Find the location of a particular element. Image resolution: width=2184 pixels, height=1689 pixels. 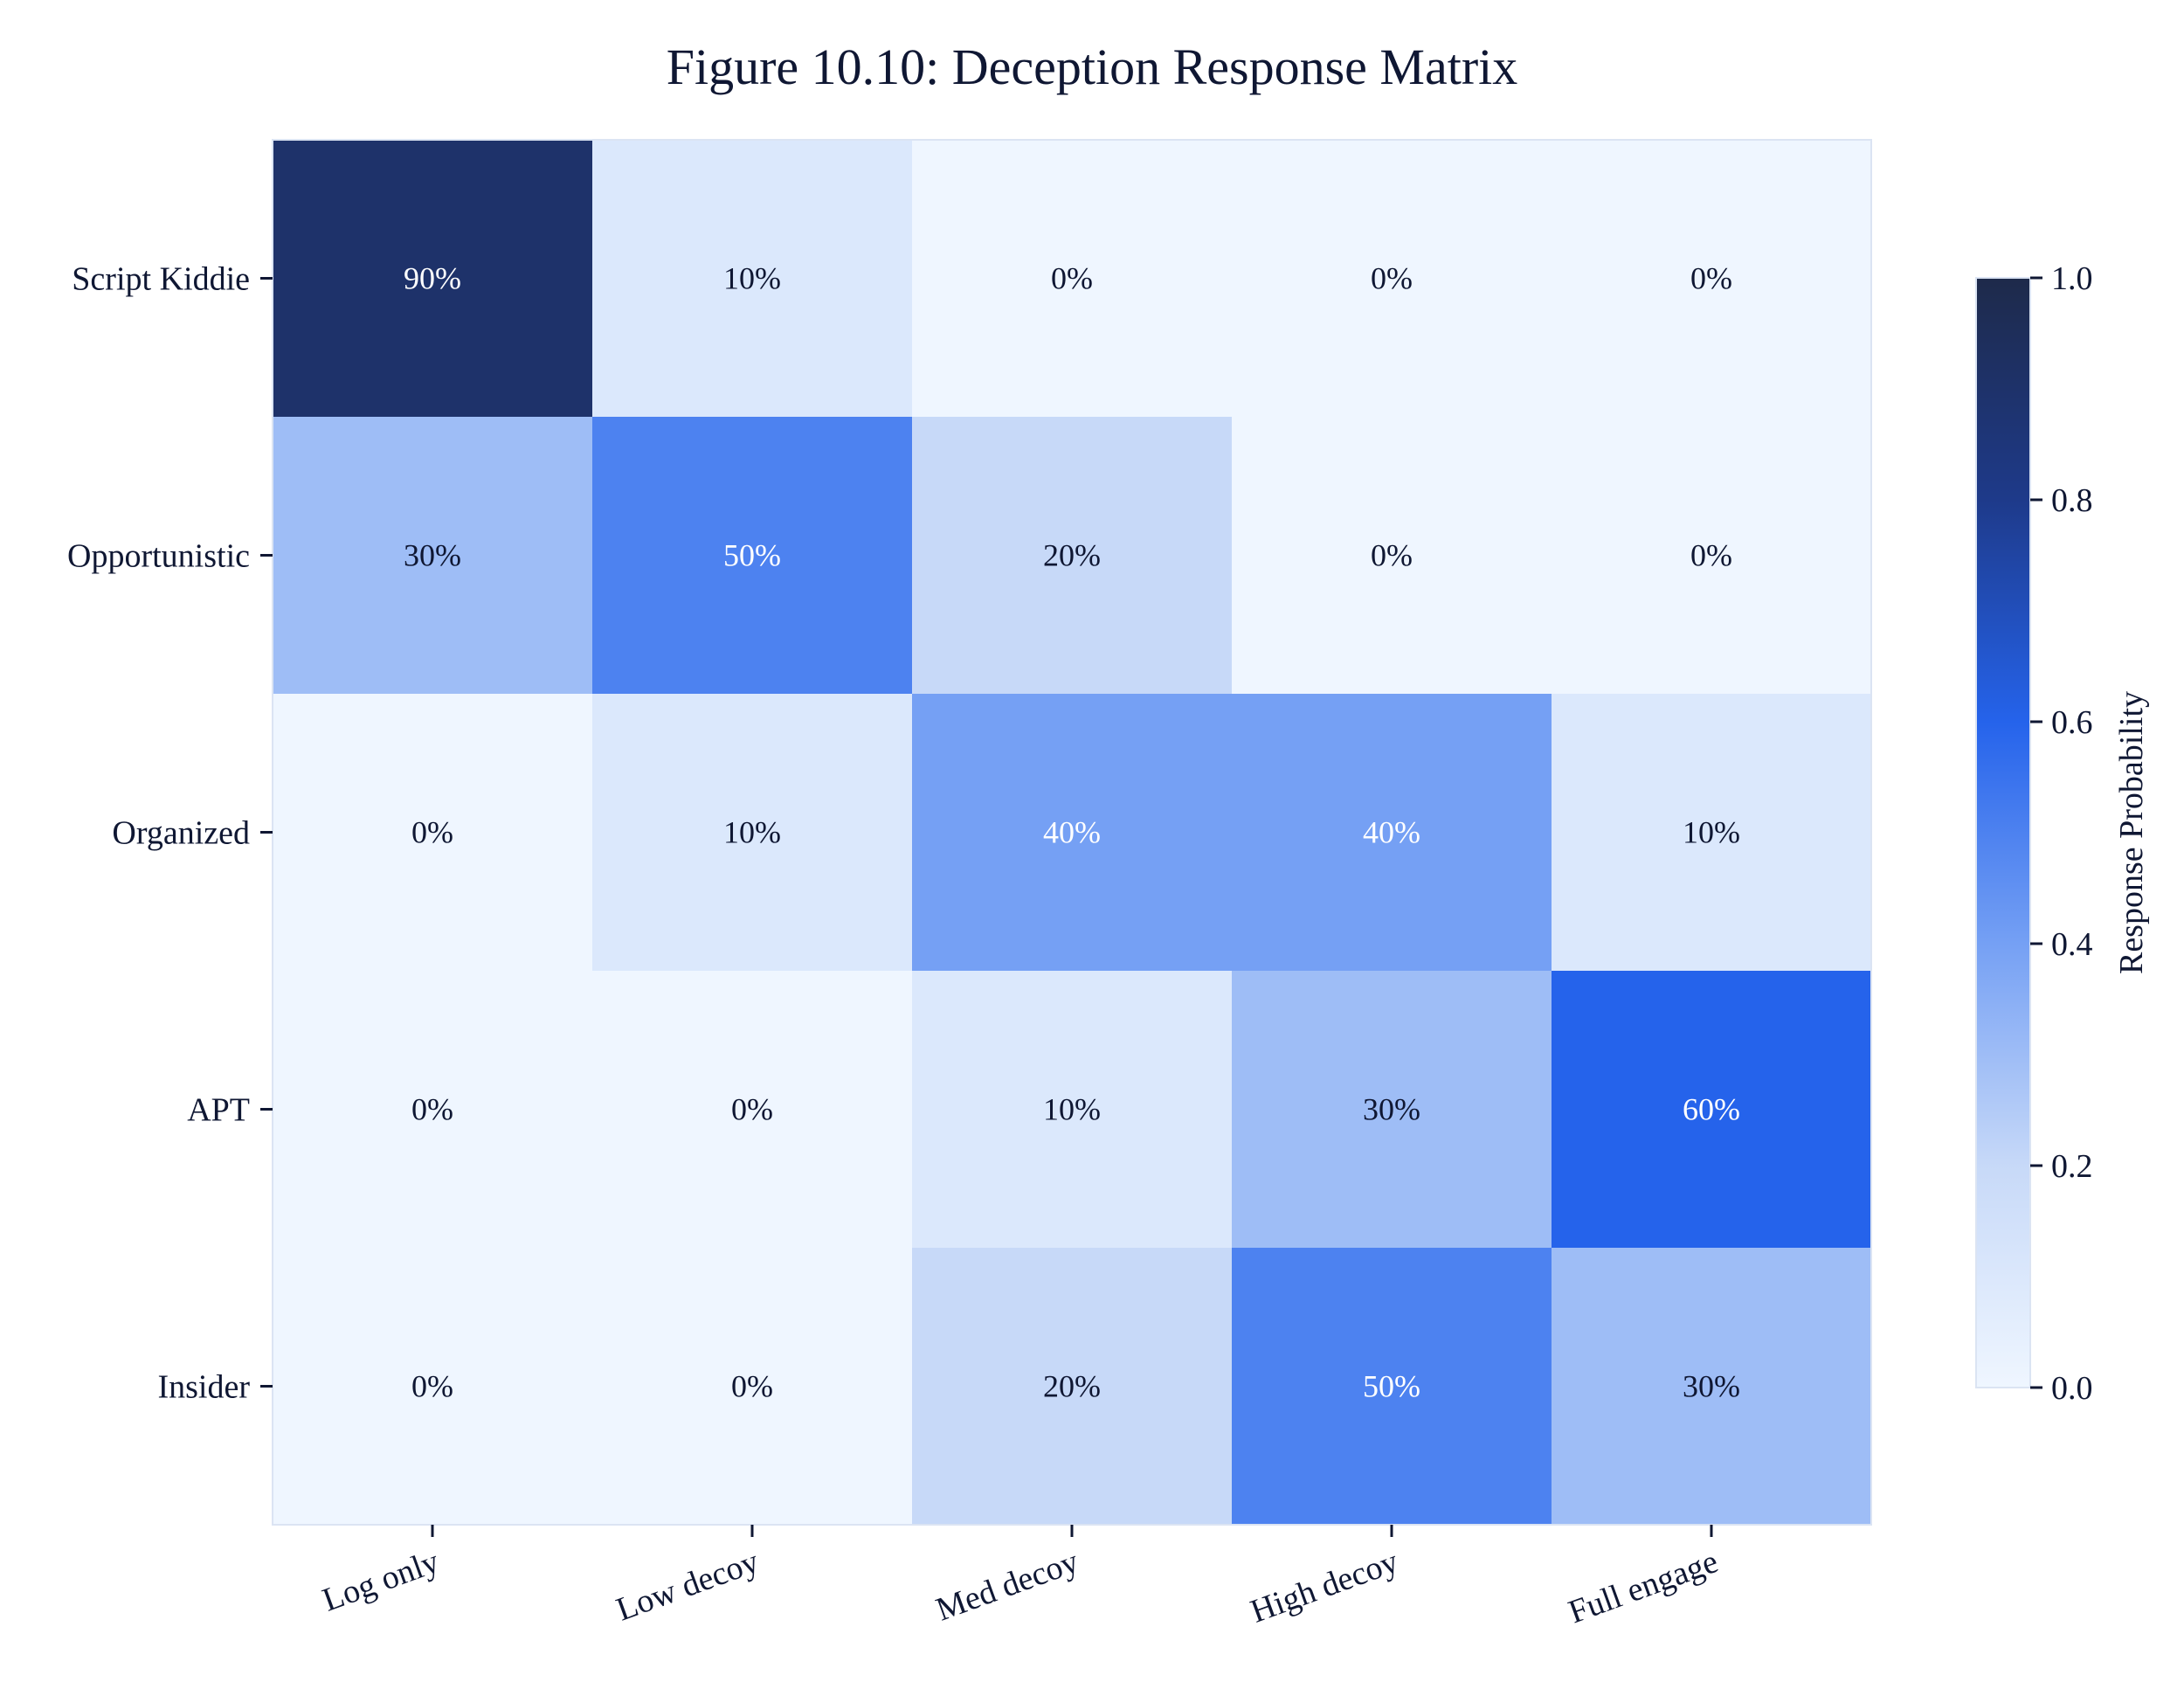

cell-value-label: 60% is located at coordinates (1711, 1109).